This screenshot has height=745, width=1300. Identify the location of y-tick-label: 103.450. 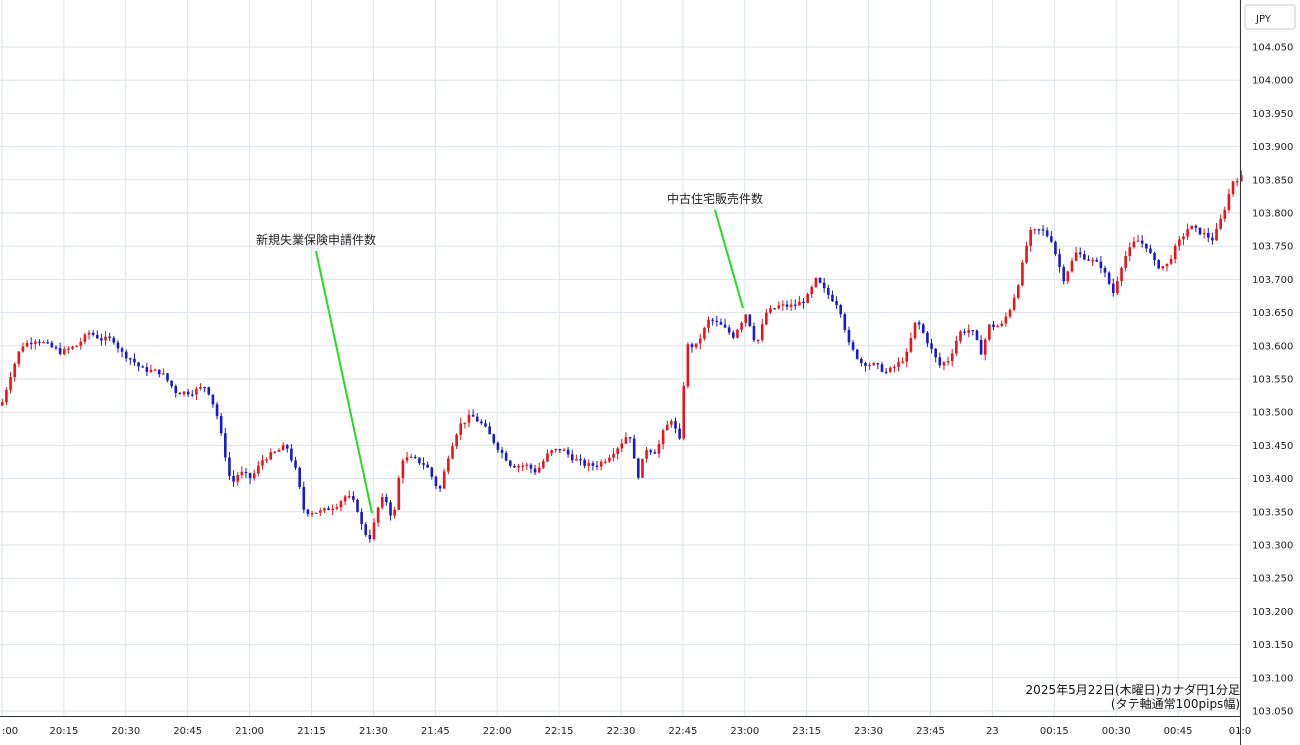
(1272, 446).